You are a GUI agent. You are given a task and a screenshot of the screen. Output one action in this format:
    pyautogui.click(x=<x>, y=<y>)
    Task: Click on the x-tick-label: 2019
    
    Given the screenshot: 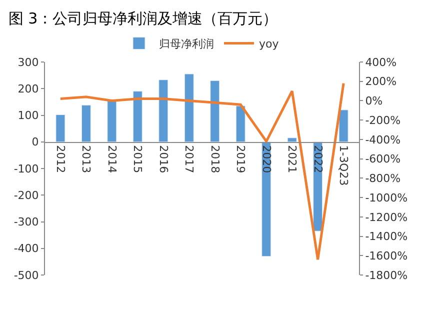 What is the action you would take?
    pyautogui.click(x=241, y=159)
    